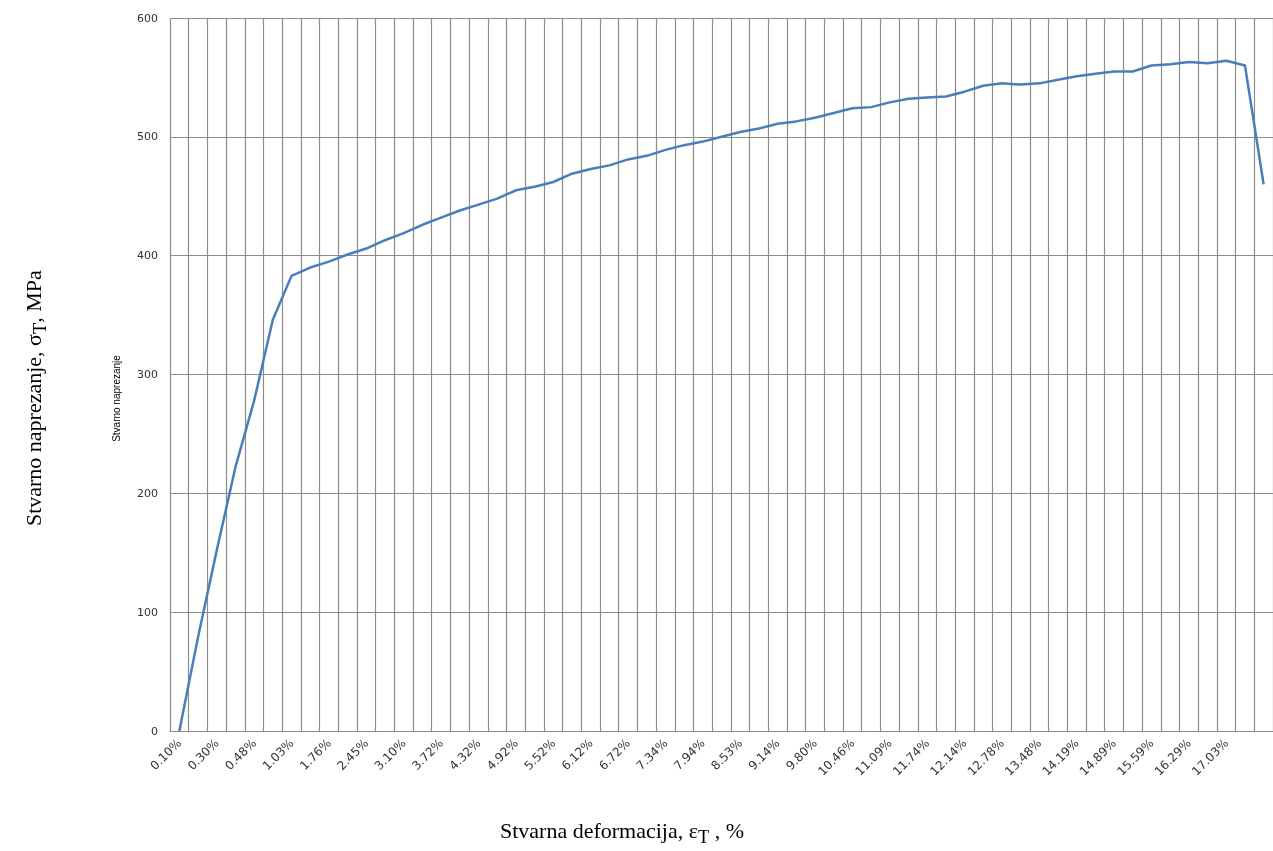 Image resolution: width=1273 pixels, height=851 pixels. What do you see at coordinates (147, 374) in the screenshot?
I see `y-tick-label: 300` at bounding box center [147, 374].